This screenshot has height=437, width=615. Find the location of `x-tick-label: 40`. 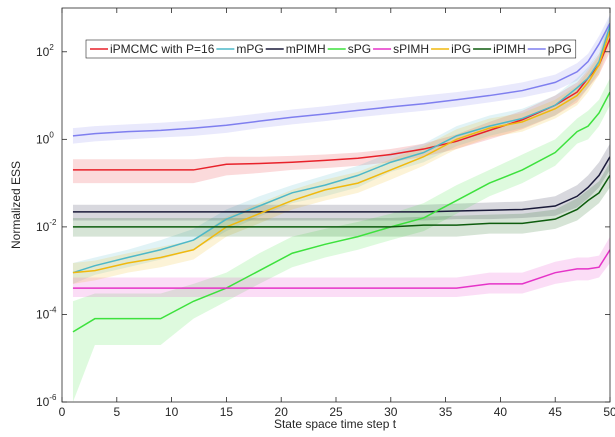

x-tick-label: 40 is located at coordinates (501, 412).